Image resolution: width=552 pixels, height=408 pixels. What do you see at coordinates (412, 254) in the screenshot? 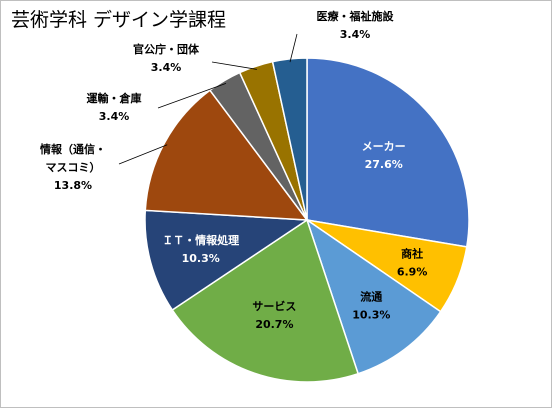
I see `slice-label: 商社` at bounding box center [412, 254].